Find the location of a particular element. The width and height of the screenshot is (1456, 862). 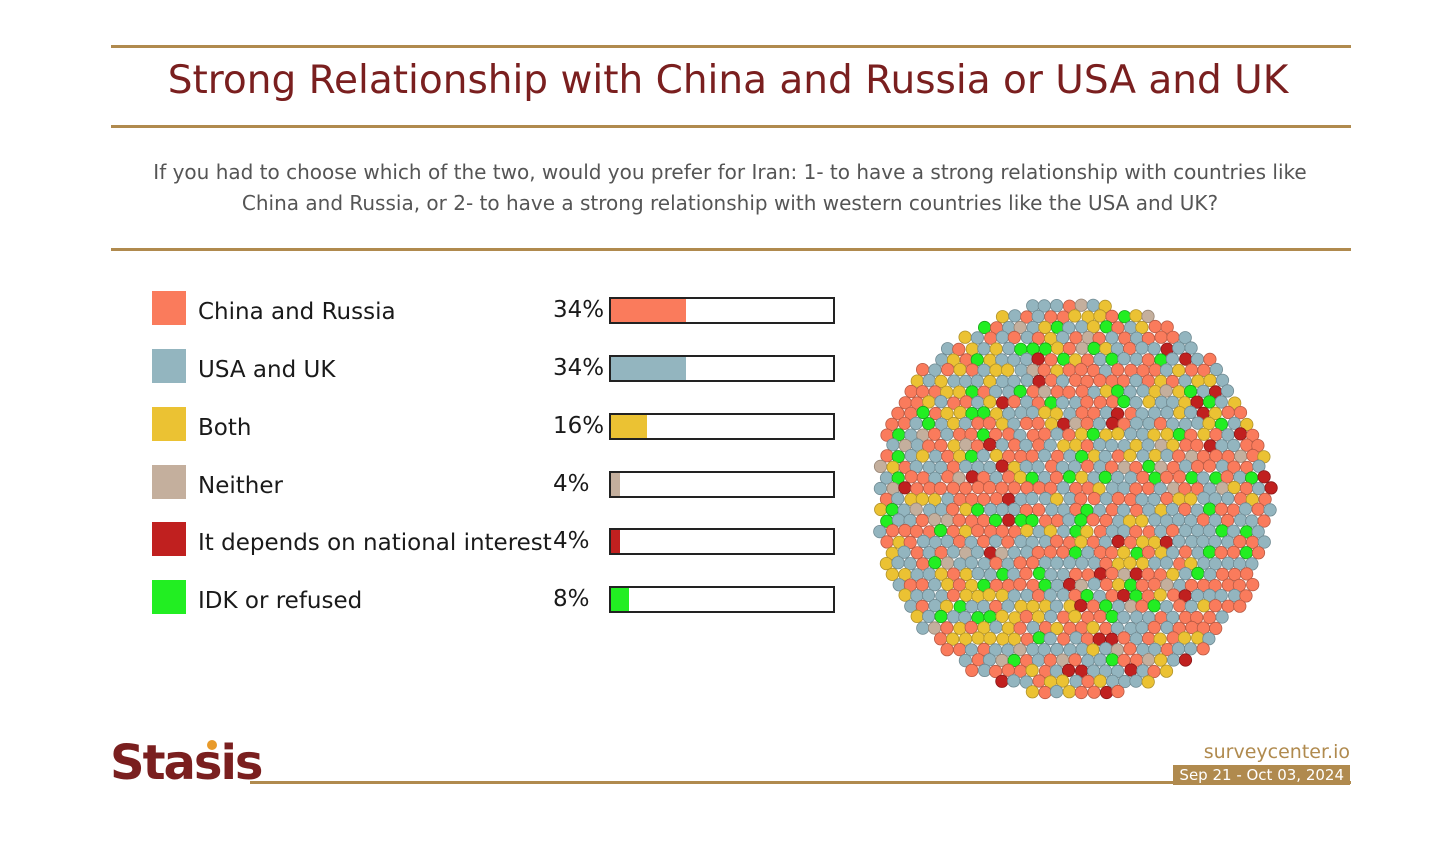

question-rule is located at coordinates (731, 249).